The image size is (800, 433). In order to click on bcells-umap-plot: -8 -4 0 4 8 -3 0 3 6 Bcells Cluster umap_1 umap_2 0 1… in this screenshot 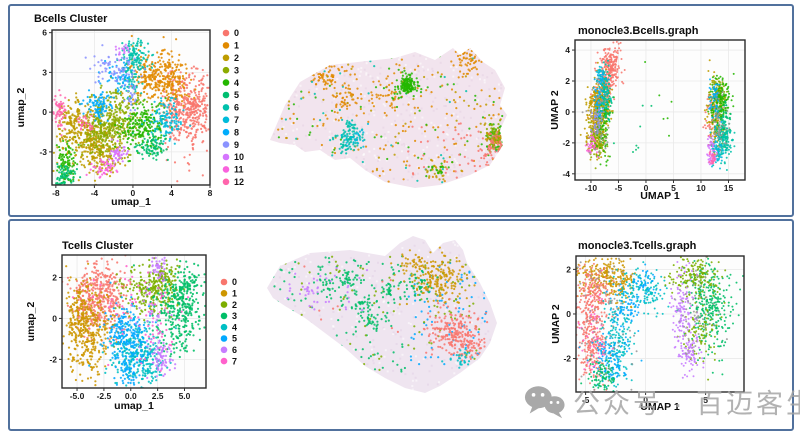, I will do `click(129, 110)`.